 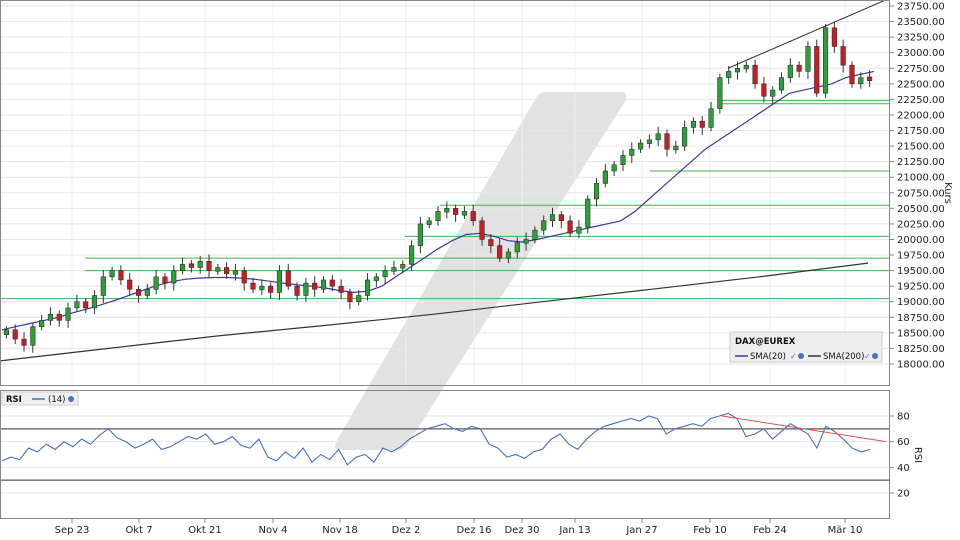 I want to click on rsi-grid, so click(x=444, y=454).